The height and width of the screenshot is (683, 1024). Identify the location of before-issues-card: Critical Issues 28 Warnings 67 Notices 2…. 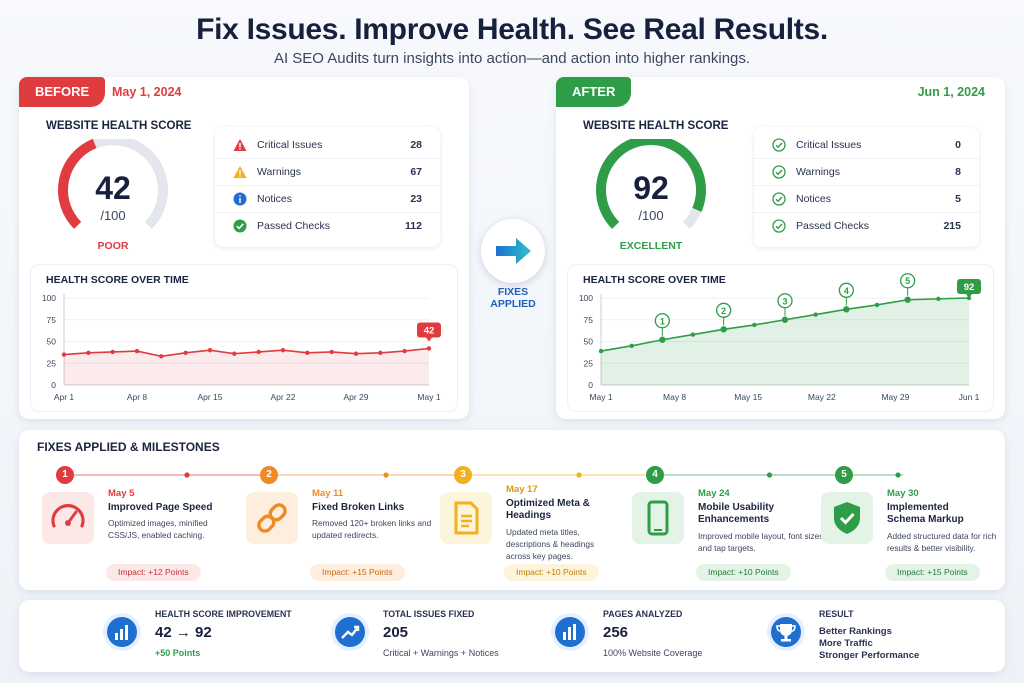
(327, 187).